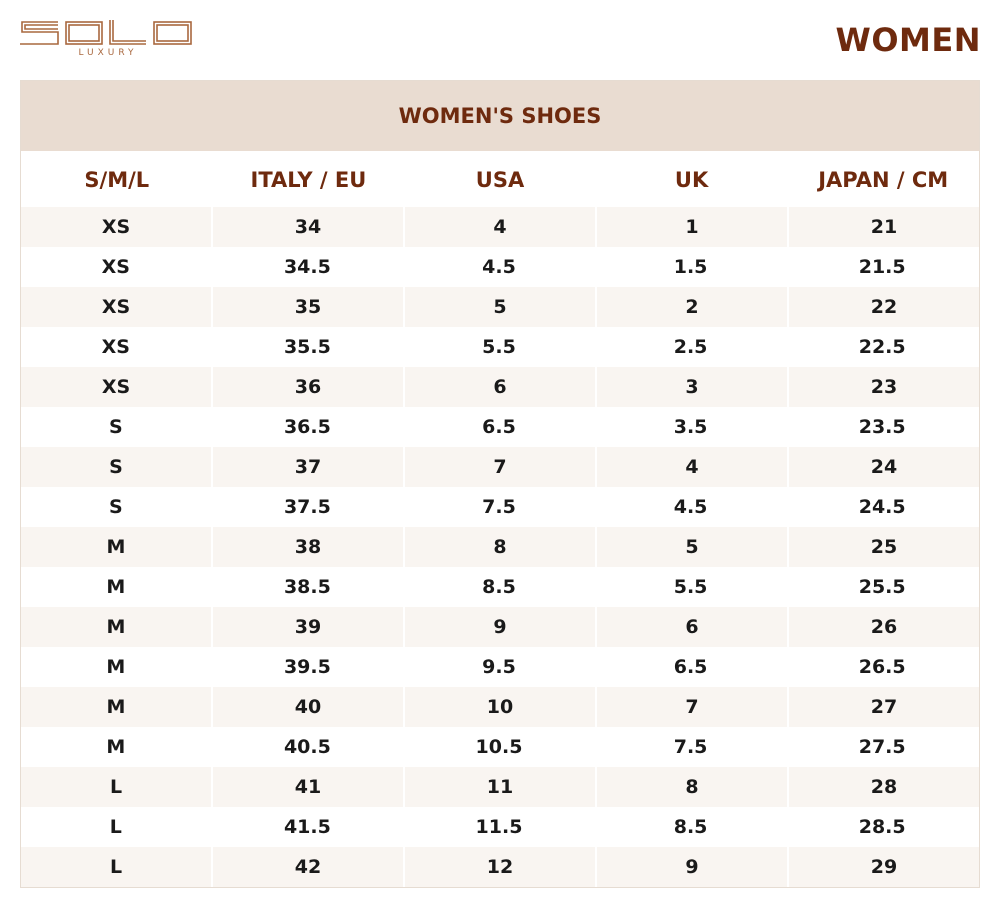 The width and height of the screenshot is (1000, 908). Describe the element at coordinates (500, 347) in the screenshot. I see `cell-usa: 5.5` at that location.